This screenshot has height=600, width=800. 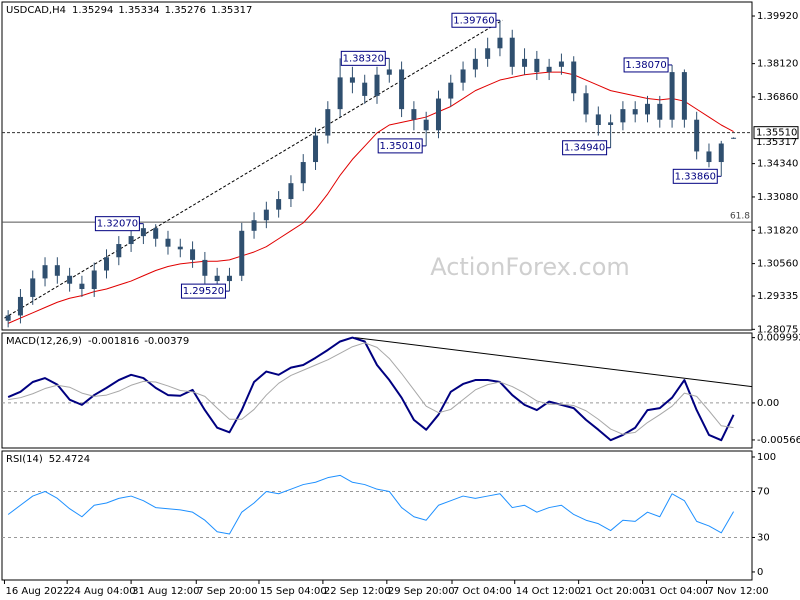 What do you see at coordinates (37, 591) in the screenshot?
I see `x-tick-label: 16 Aug 2022` at bounding box center [37, 591].